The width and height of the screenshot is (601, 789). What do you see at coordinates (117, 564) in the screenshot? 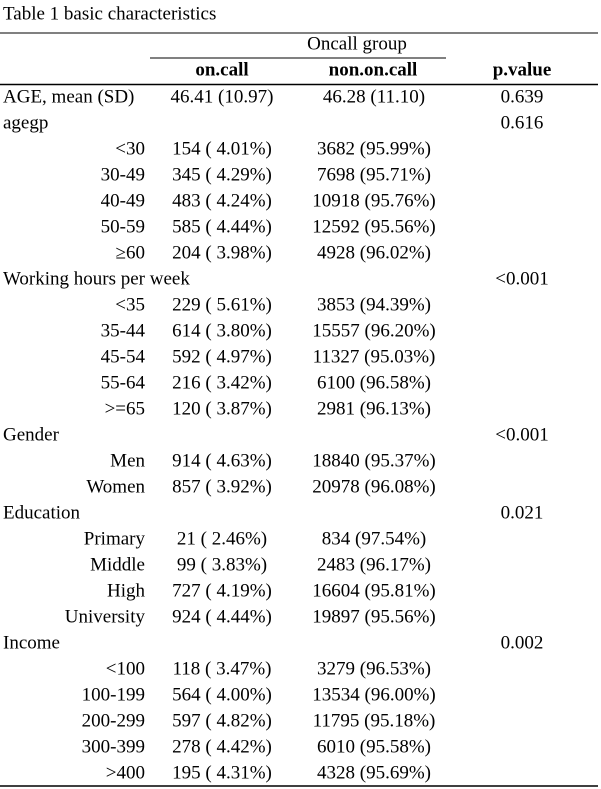
I see `row-label: Middle` at bounding box center [117, 564].